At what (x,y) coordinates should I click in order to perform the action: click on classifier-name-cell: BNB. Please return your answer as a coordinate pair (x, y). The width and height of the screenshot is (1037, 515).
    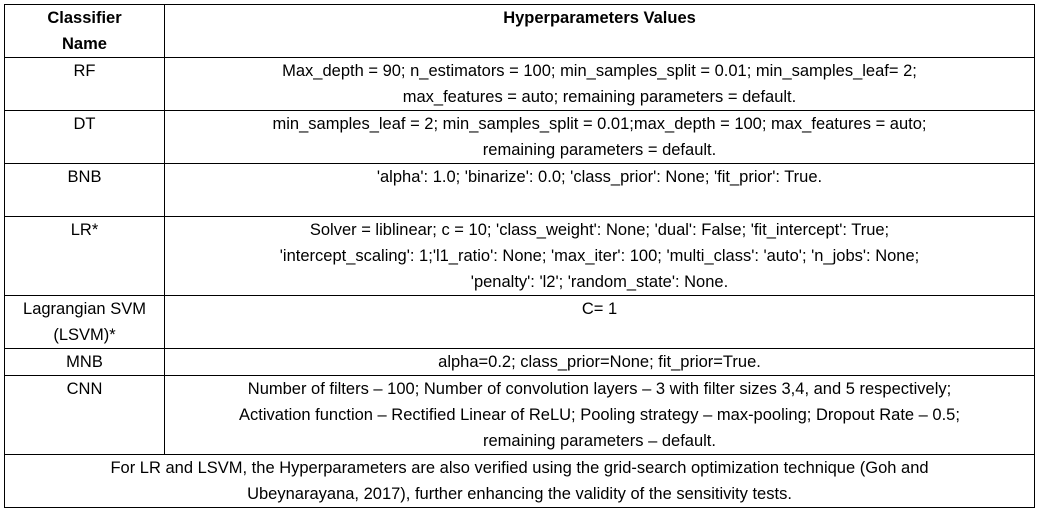
    Looking at the image, I should click on (84, 190).